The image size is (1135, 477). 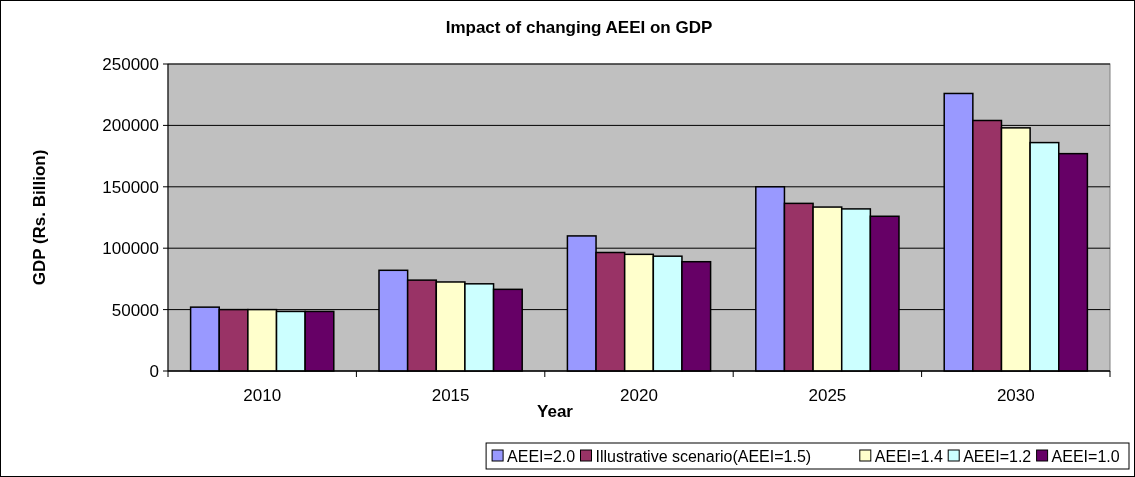 What do you see at coordinates (908, 456) in the screenshot?
I see `legend-label: AEEI=1.4` at bounding box center [908, 456].